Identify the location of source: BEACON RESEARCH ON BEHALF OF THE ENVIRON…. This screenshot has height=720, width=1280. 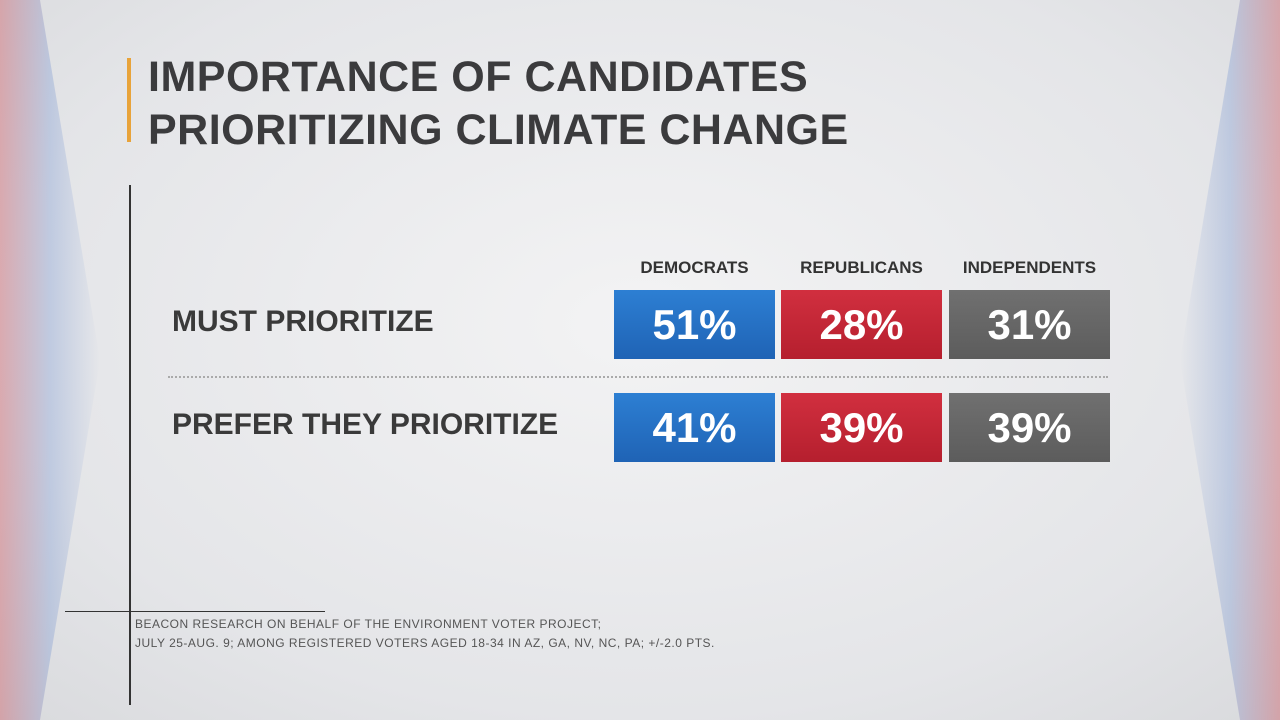
(368, 624).